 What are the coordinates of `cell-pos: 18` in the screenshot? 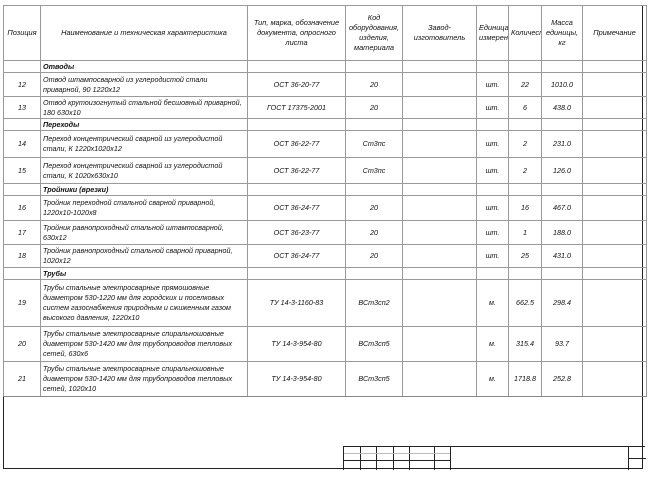 It's located at (22, 256).